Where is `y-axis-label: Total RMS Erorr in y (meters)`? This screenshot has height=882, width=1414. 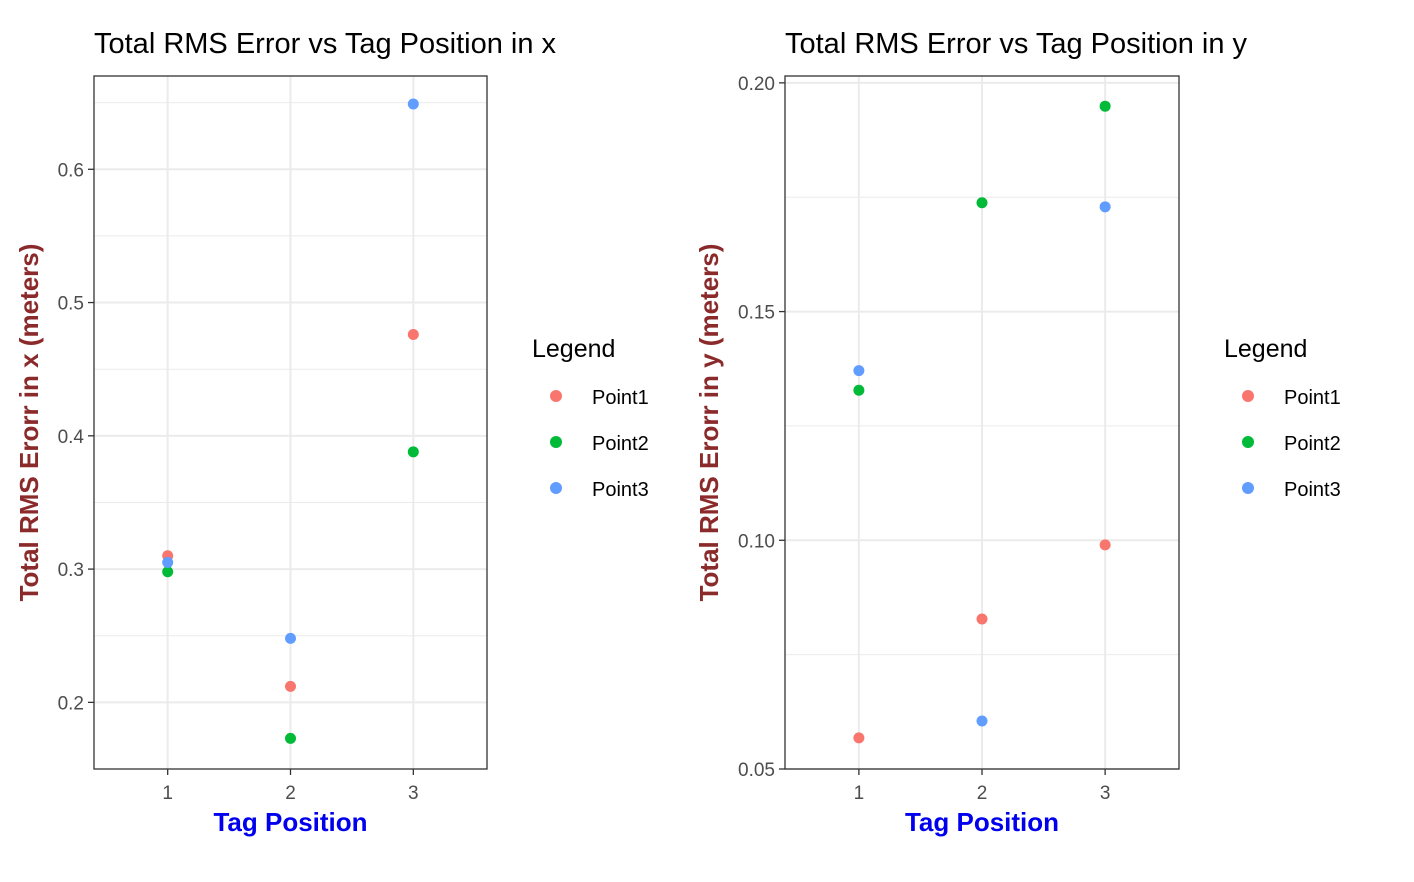 y-axis-label: Total RMS Erorr in y (meters) is located at coordinates (709, 423).